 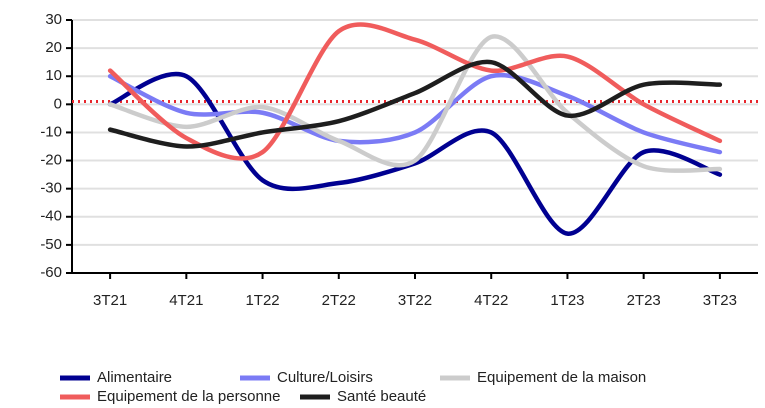 I want to click on y-tick-label: -60, so click(x=51, y=272).